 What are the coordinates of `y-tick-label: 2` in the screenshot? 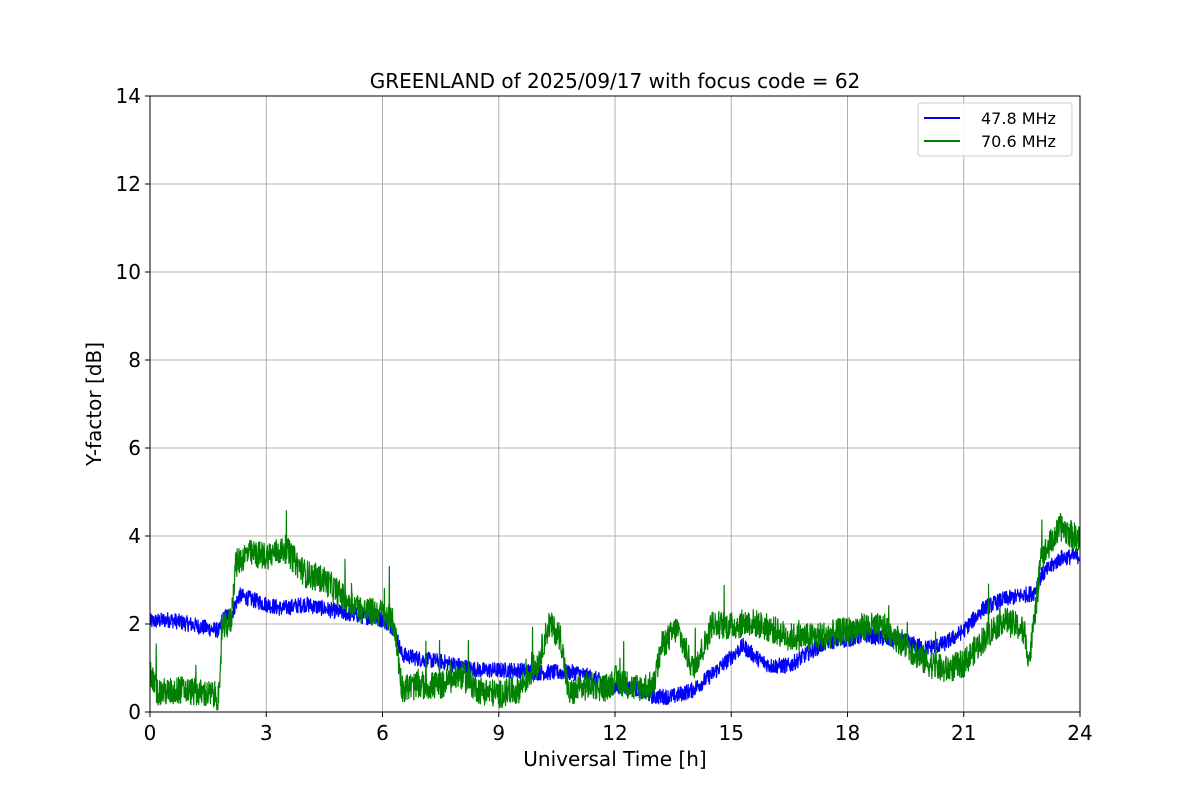 It's located at (134, 624).